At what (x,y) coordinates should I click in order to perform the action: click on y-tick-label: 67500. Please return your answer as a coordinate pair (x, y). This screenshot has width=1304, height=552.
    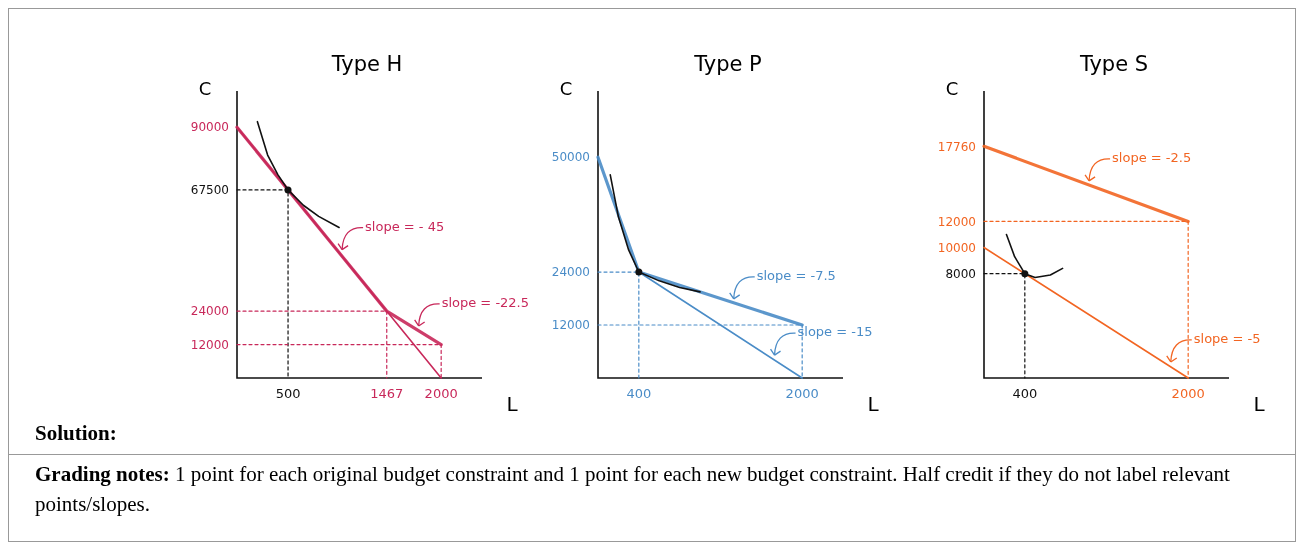
    Looking at the image, I should click on (209, 190).